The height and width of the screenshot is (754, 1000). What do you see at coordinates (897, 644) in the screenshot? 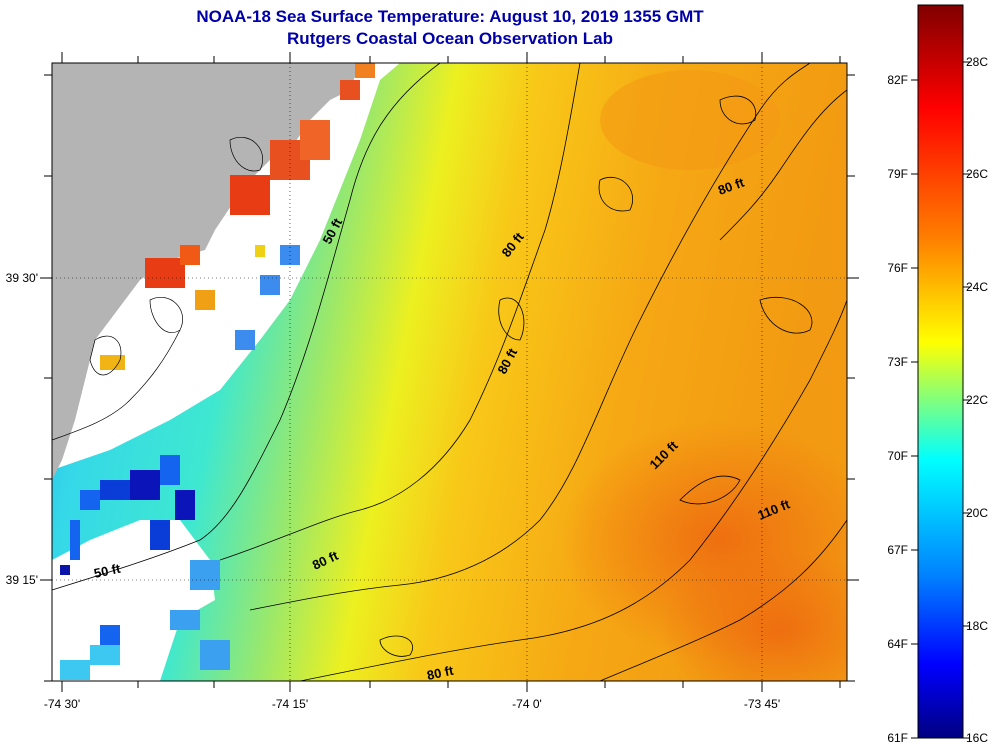
I see `colorbar-f-label: 64F` at bounding box center [897, 644].